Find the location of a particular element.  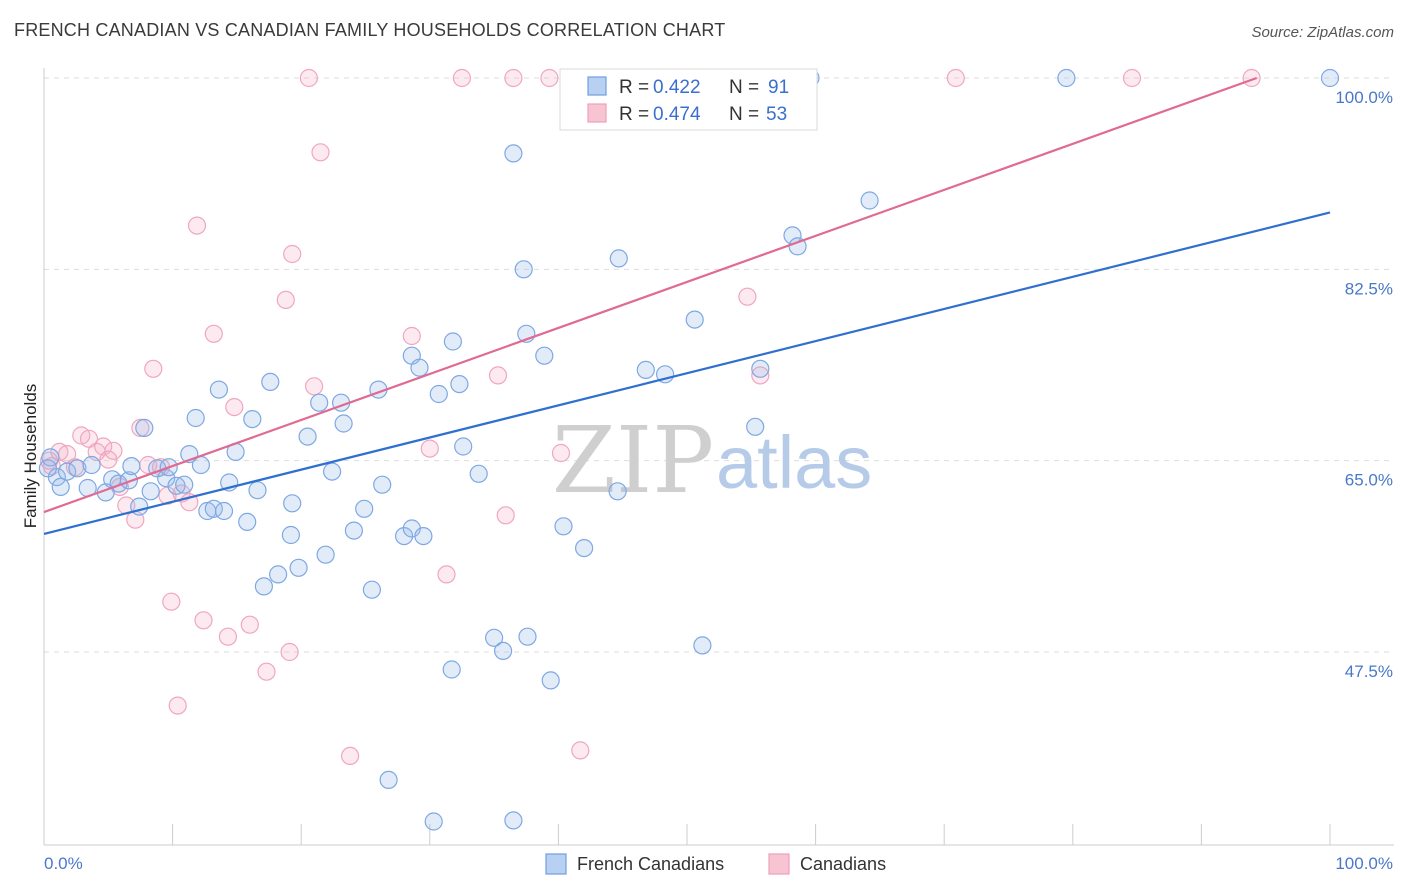

legend-item-canadians-swatch is located at coordinates (779, 864).